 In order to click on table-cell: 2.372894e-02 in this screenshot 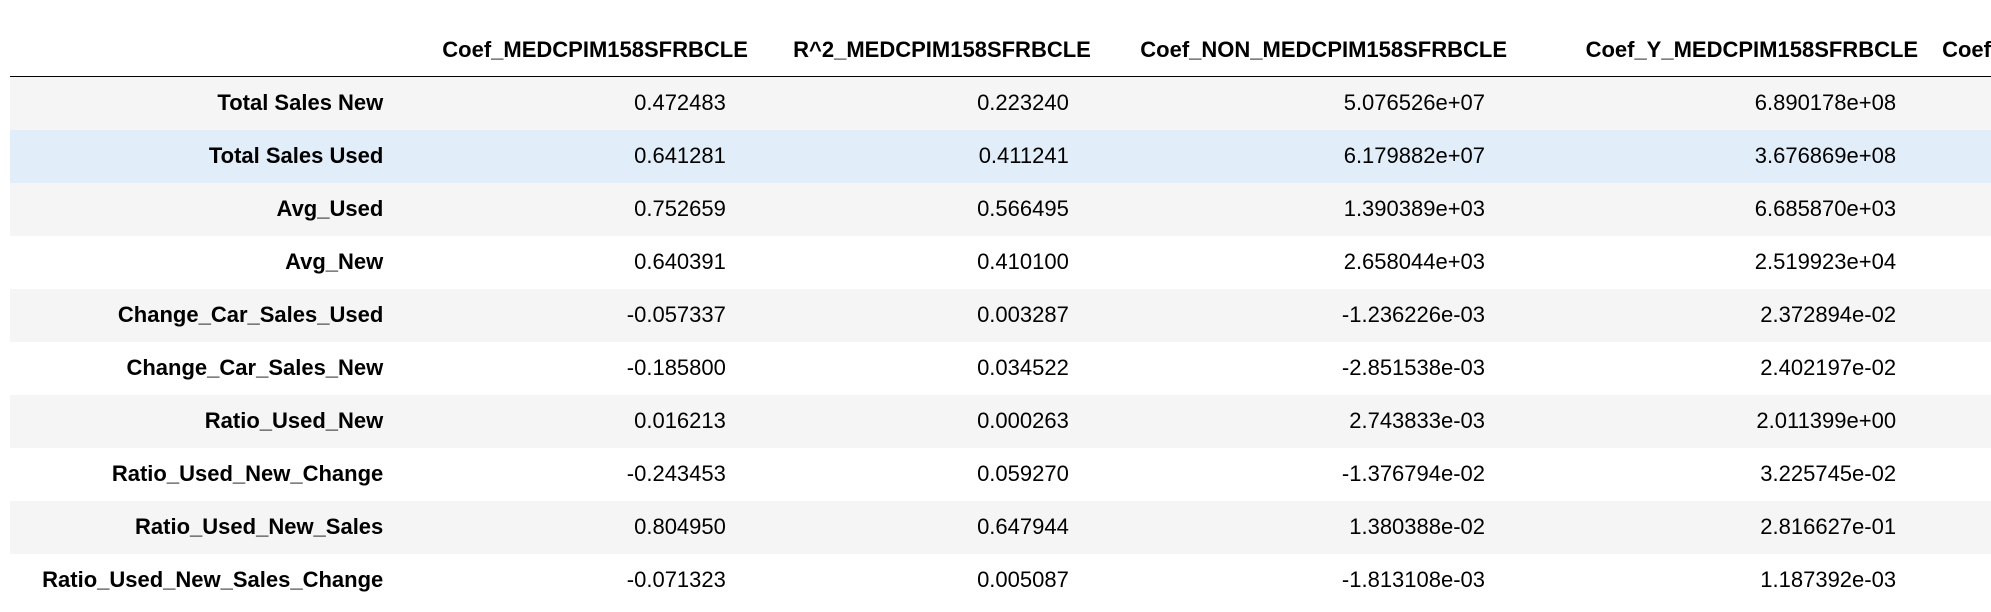, I will do `click(1828, 314)`.